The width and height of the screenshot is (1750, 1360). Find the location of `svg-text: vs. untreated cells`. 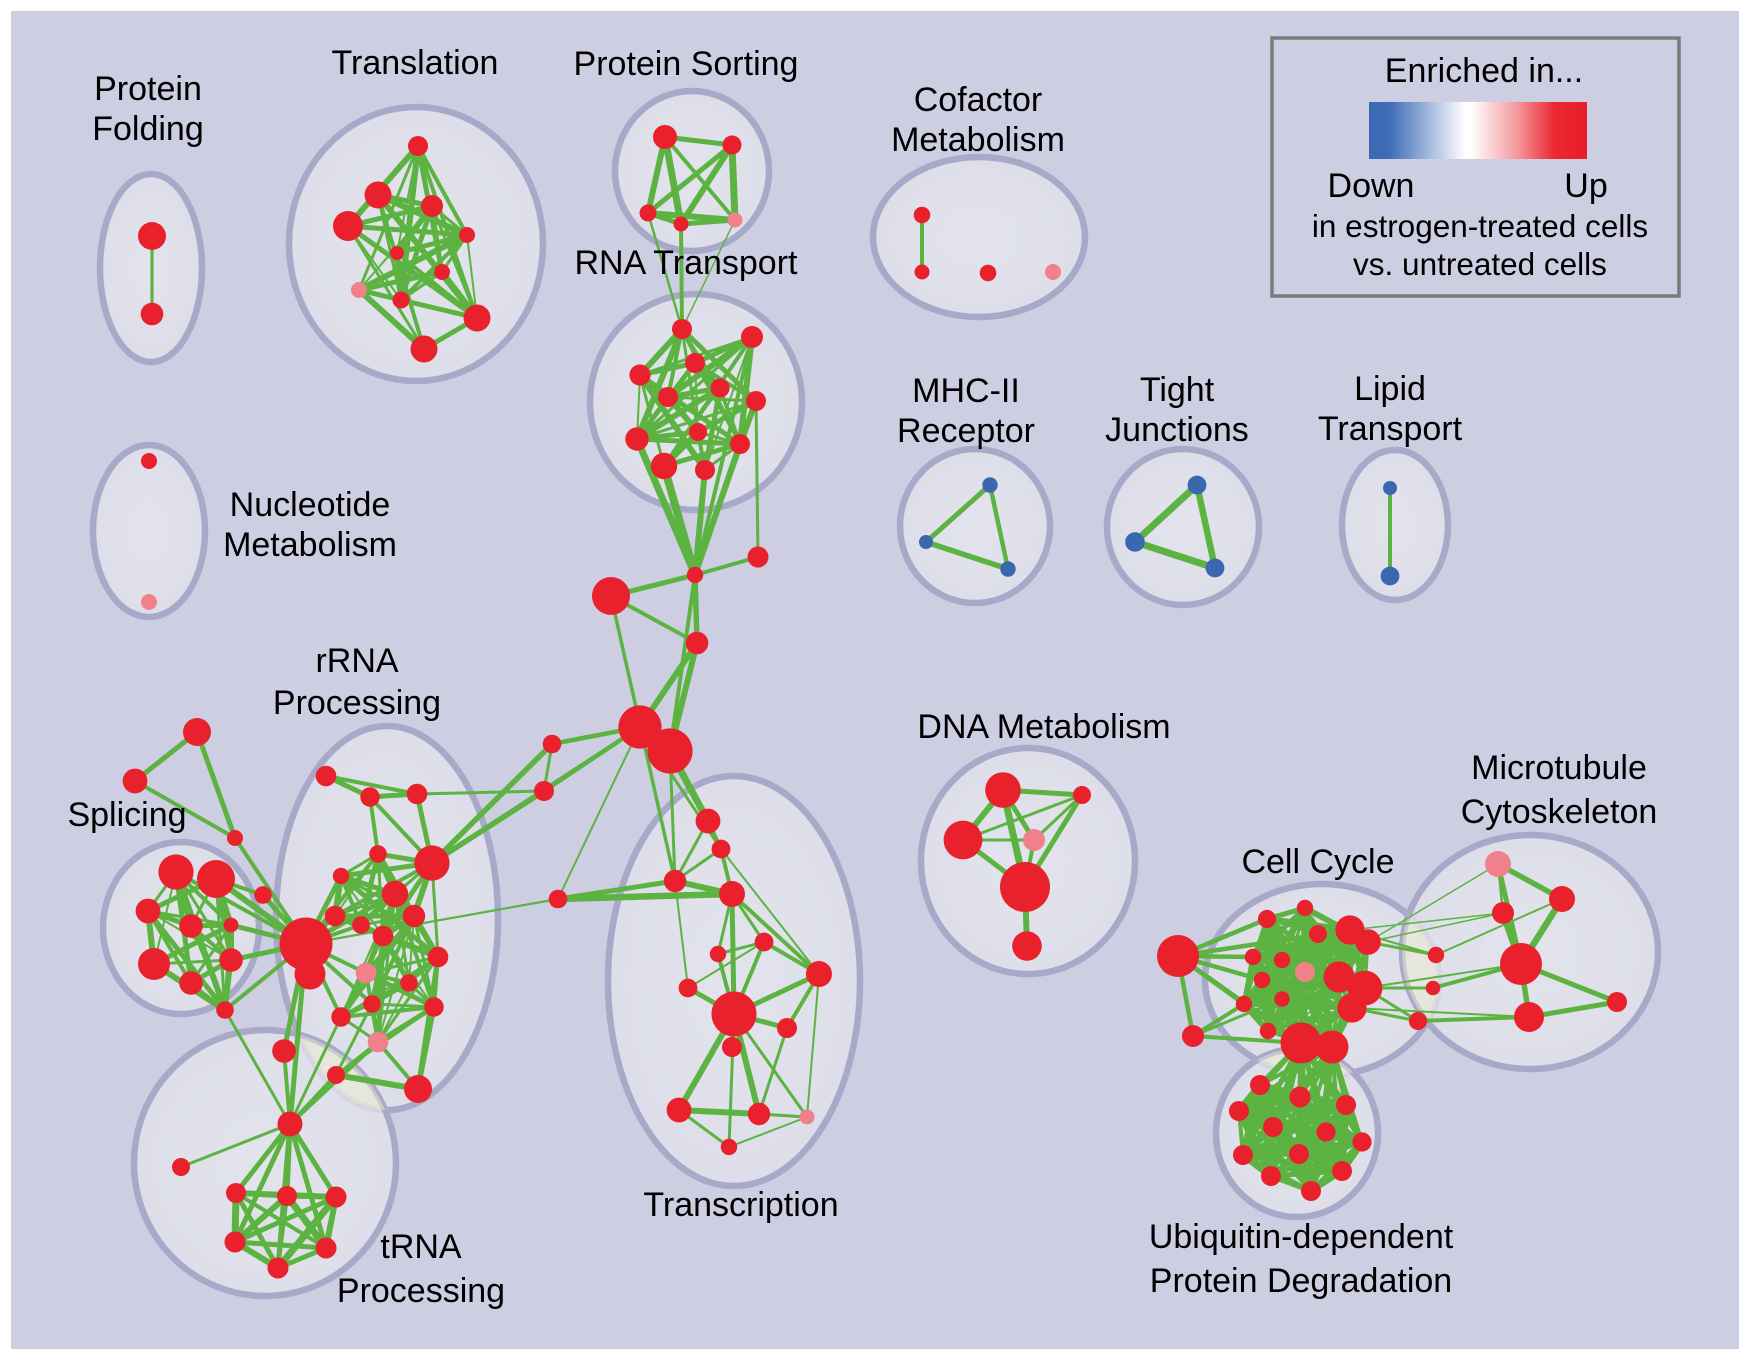

svg-text: vs. untreated cells is located at coordinates (1480, 264).